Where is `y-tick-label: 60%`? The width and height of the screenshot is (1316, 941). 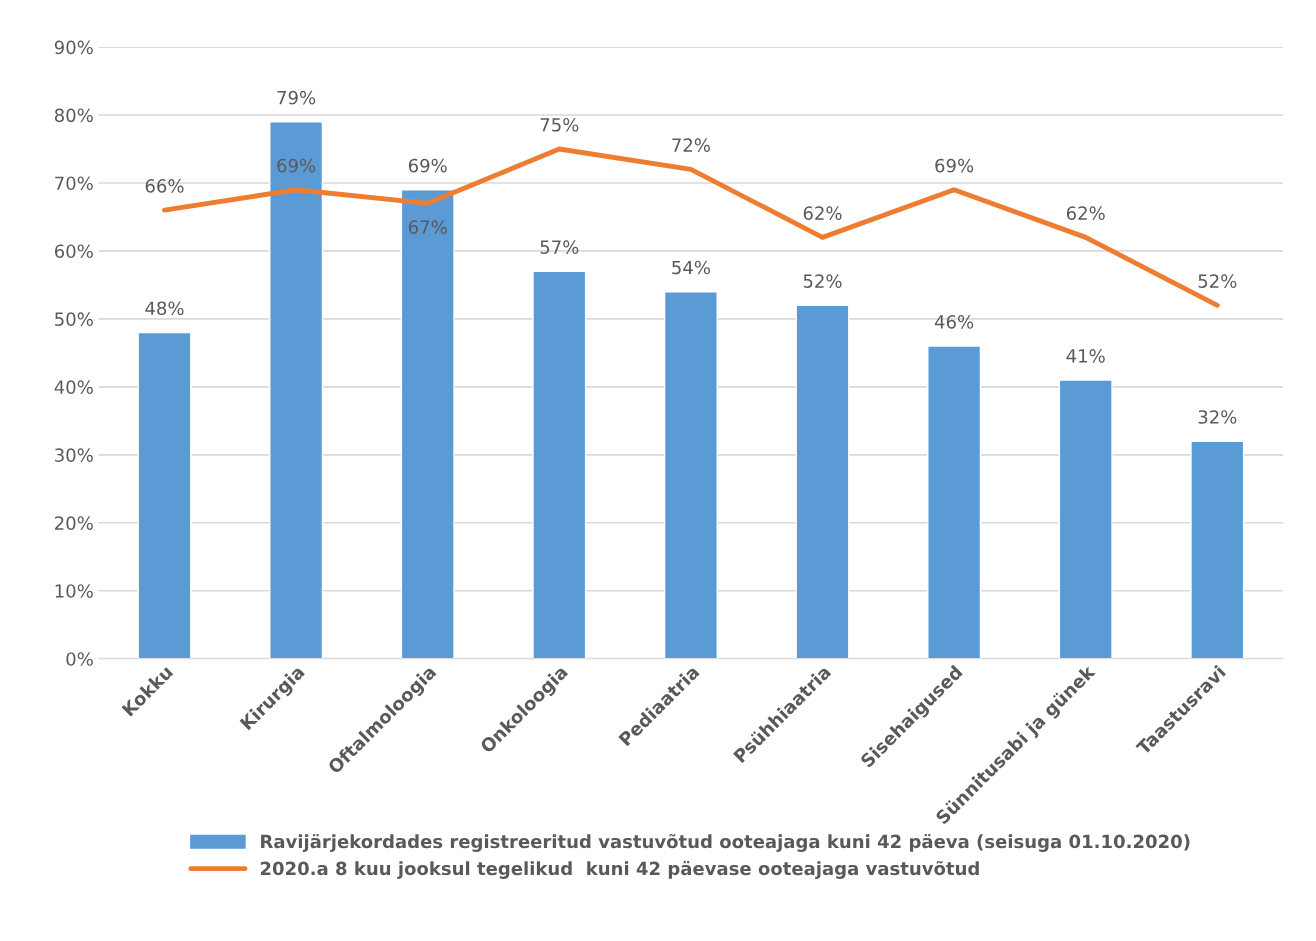 y-tick-label: 60% is located at coordinates (73, 251).